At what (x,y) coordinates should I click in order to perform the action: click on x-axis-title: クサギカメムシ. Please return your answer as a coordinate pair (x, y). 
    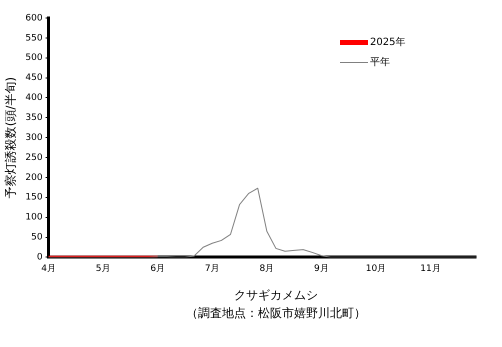
    Looking at the image, I should click on (276, 295).